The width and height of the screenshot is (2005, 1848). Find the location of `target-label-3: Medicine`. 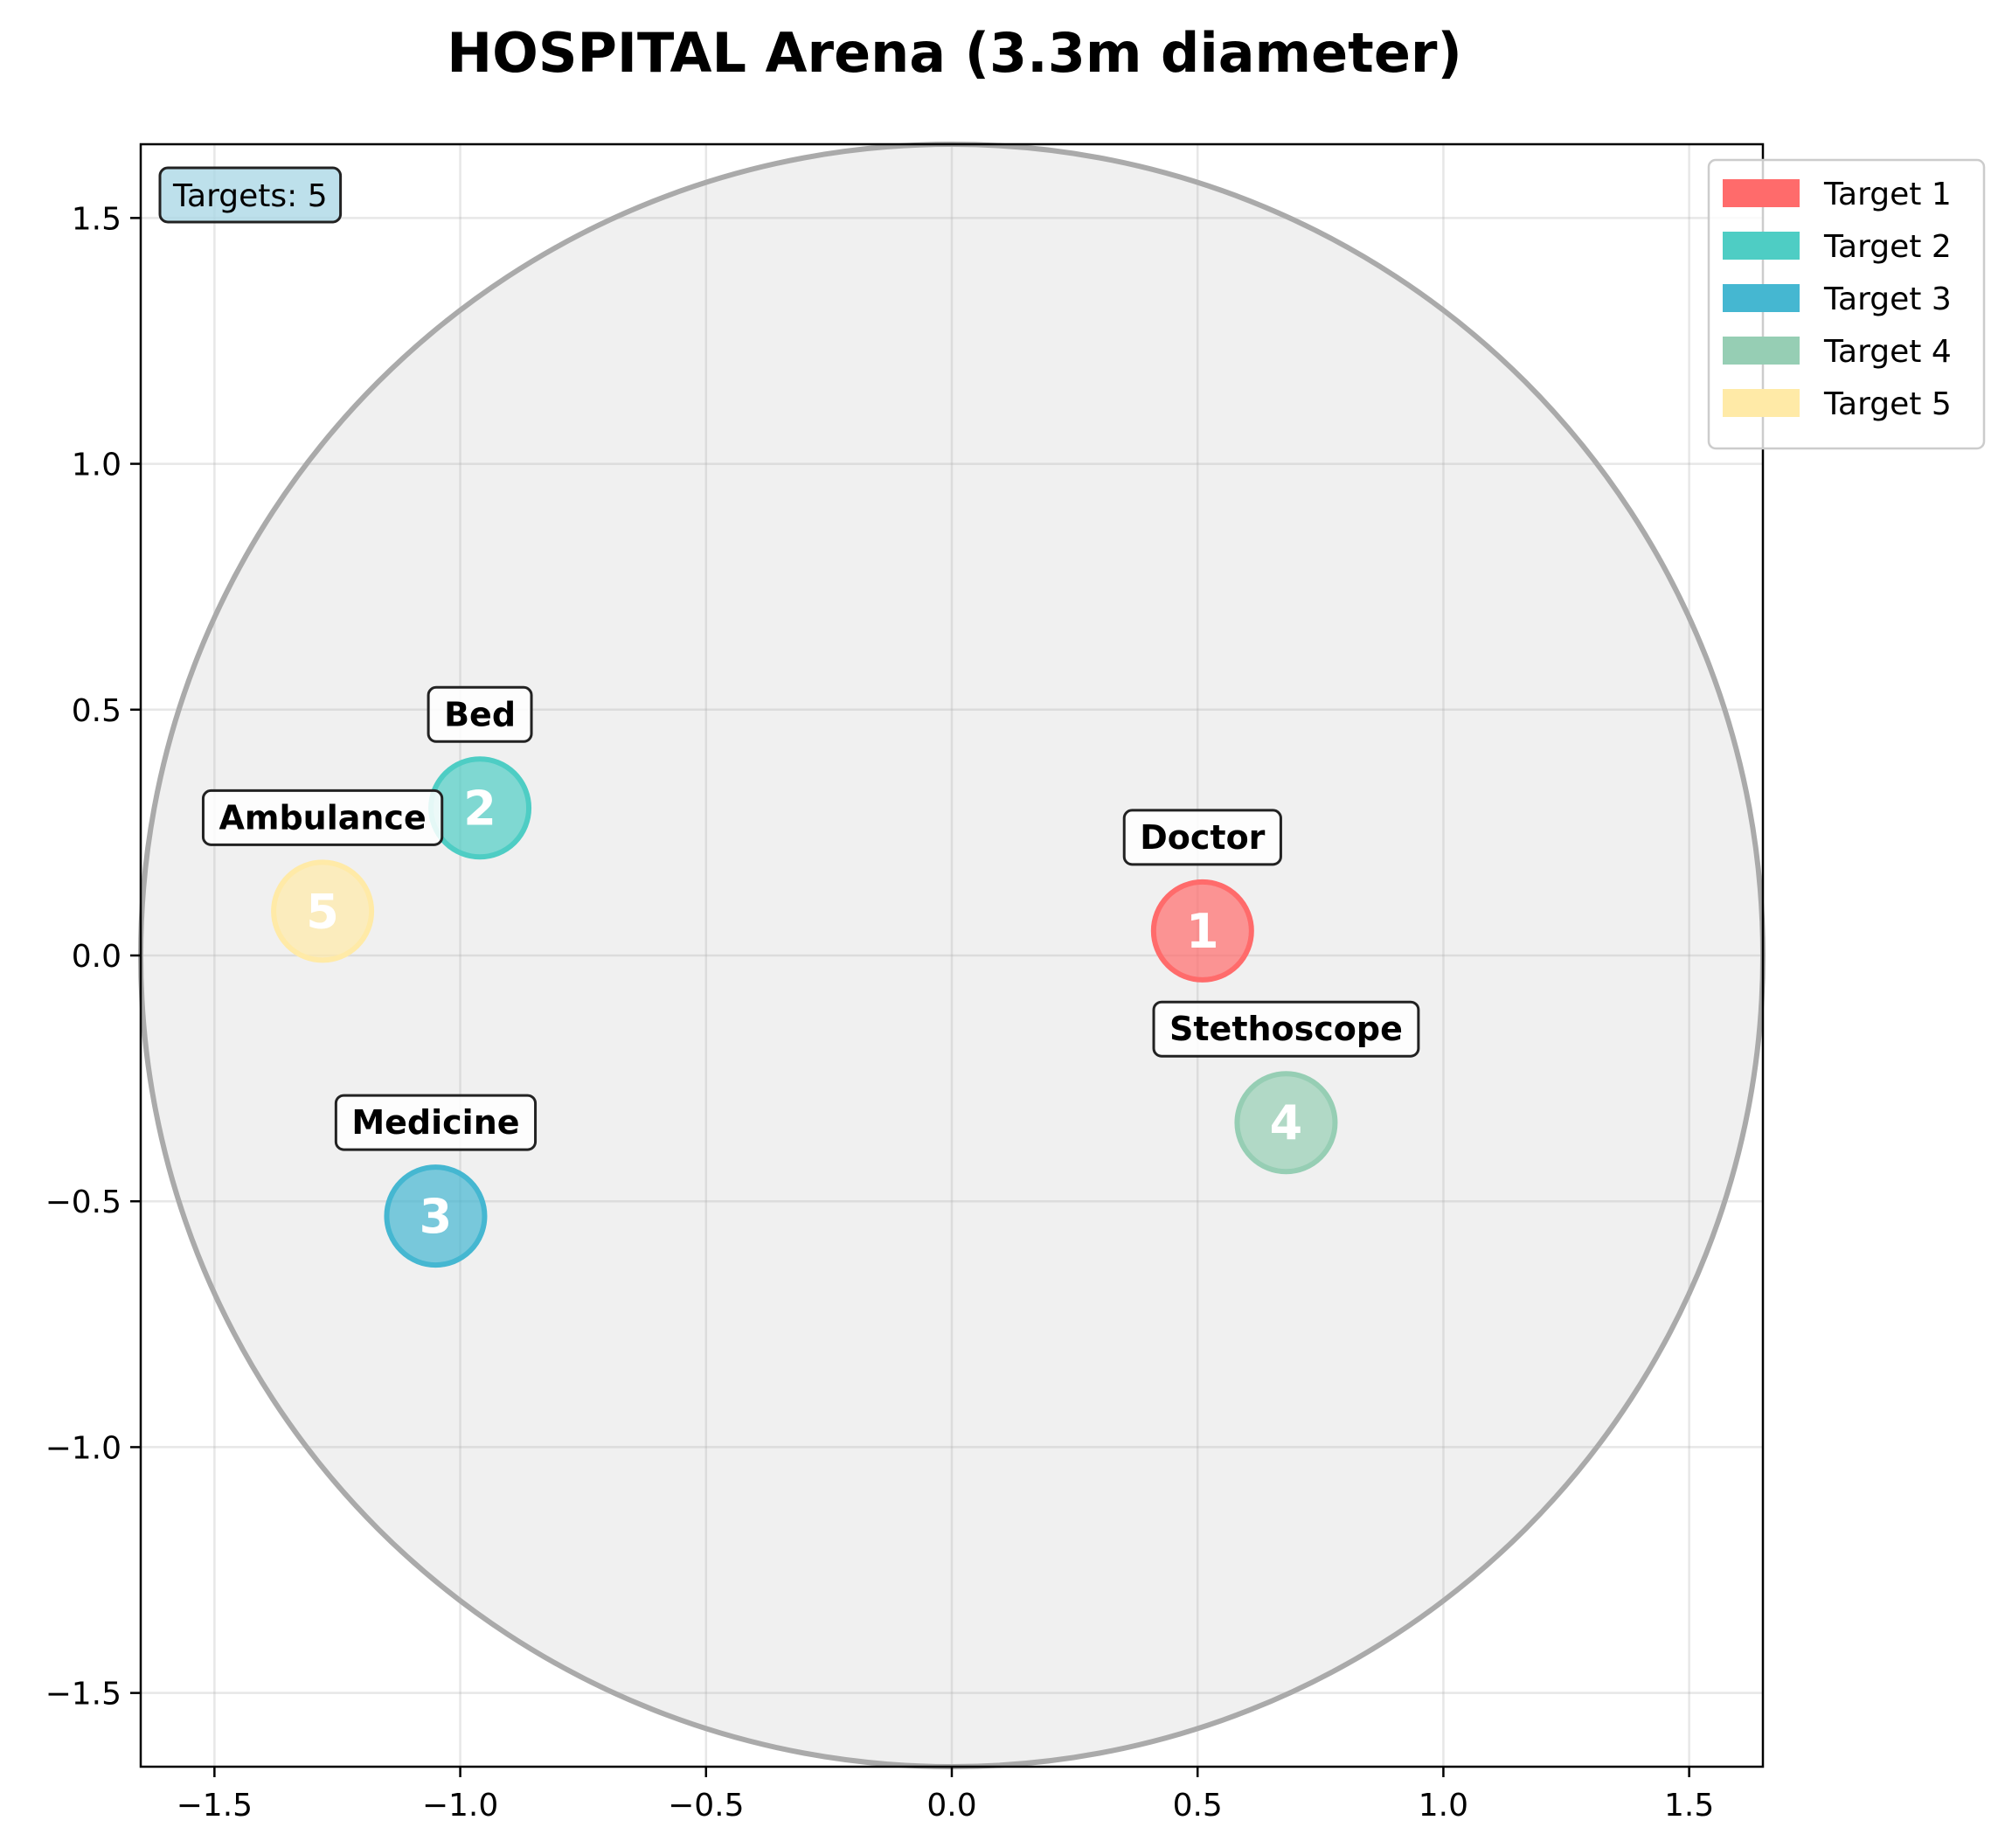

target-label-3: Medicine is located at coordinates (435, 1122).